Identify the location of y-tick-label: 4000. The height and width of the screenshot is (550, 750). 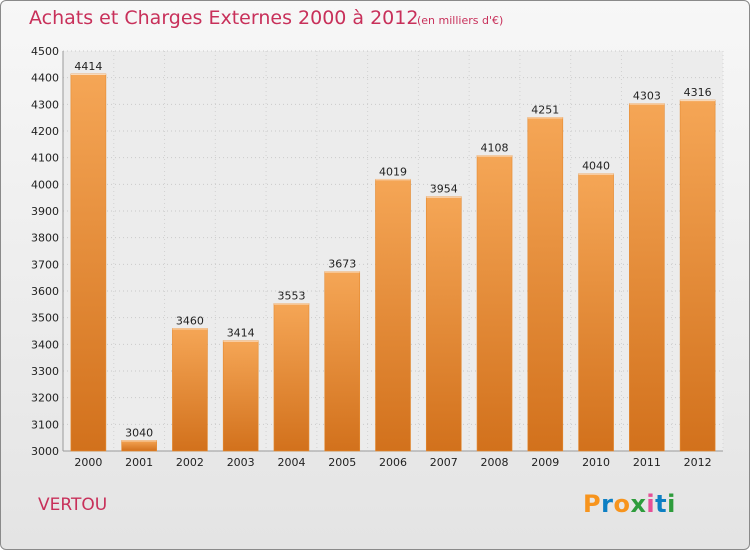
(45, 184).